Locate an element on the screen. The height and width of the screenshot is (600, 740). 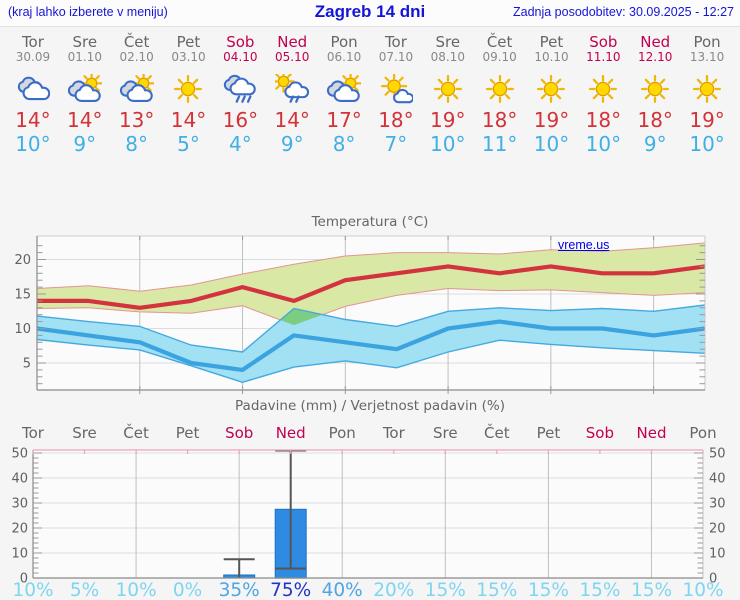
precip-probability-labels: 10% 5% 10% 0% 35% 75% 40% 20% 15% 15% 15% 15% 15% 10% is located at coordinates (367, 590).